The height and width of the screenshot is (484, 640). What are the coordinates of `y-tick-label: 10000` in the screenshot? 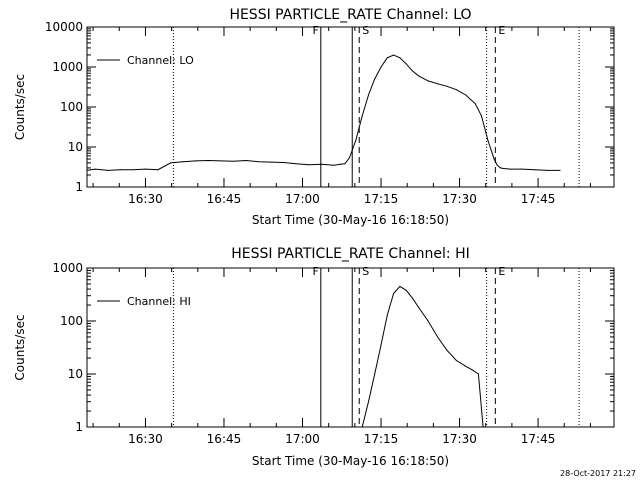 It's located at (64, 27).